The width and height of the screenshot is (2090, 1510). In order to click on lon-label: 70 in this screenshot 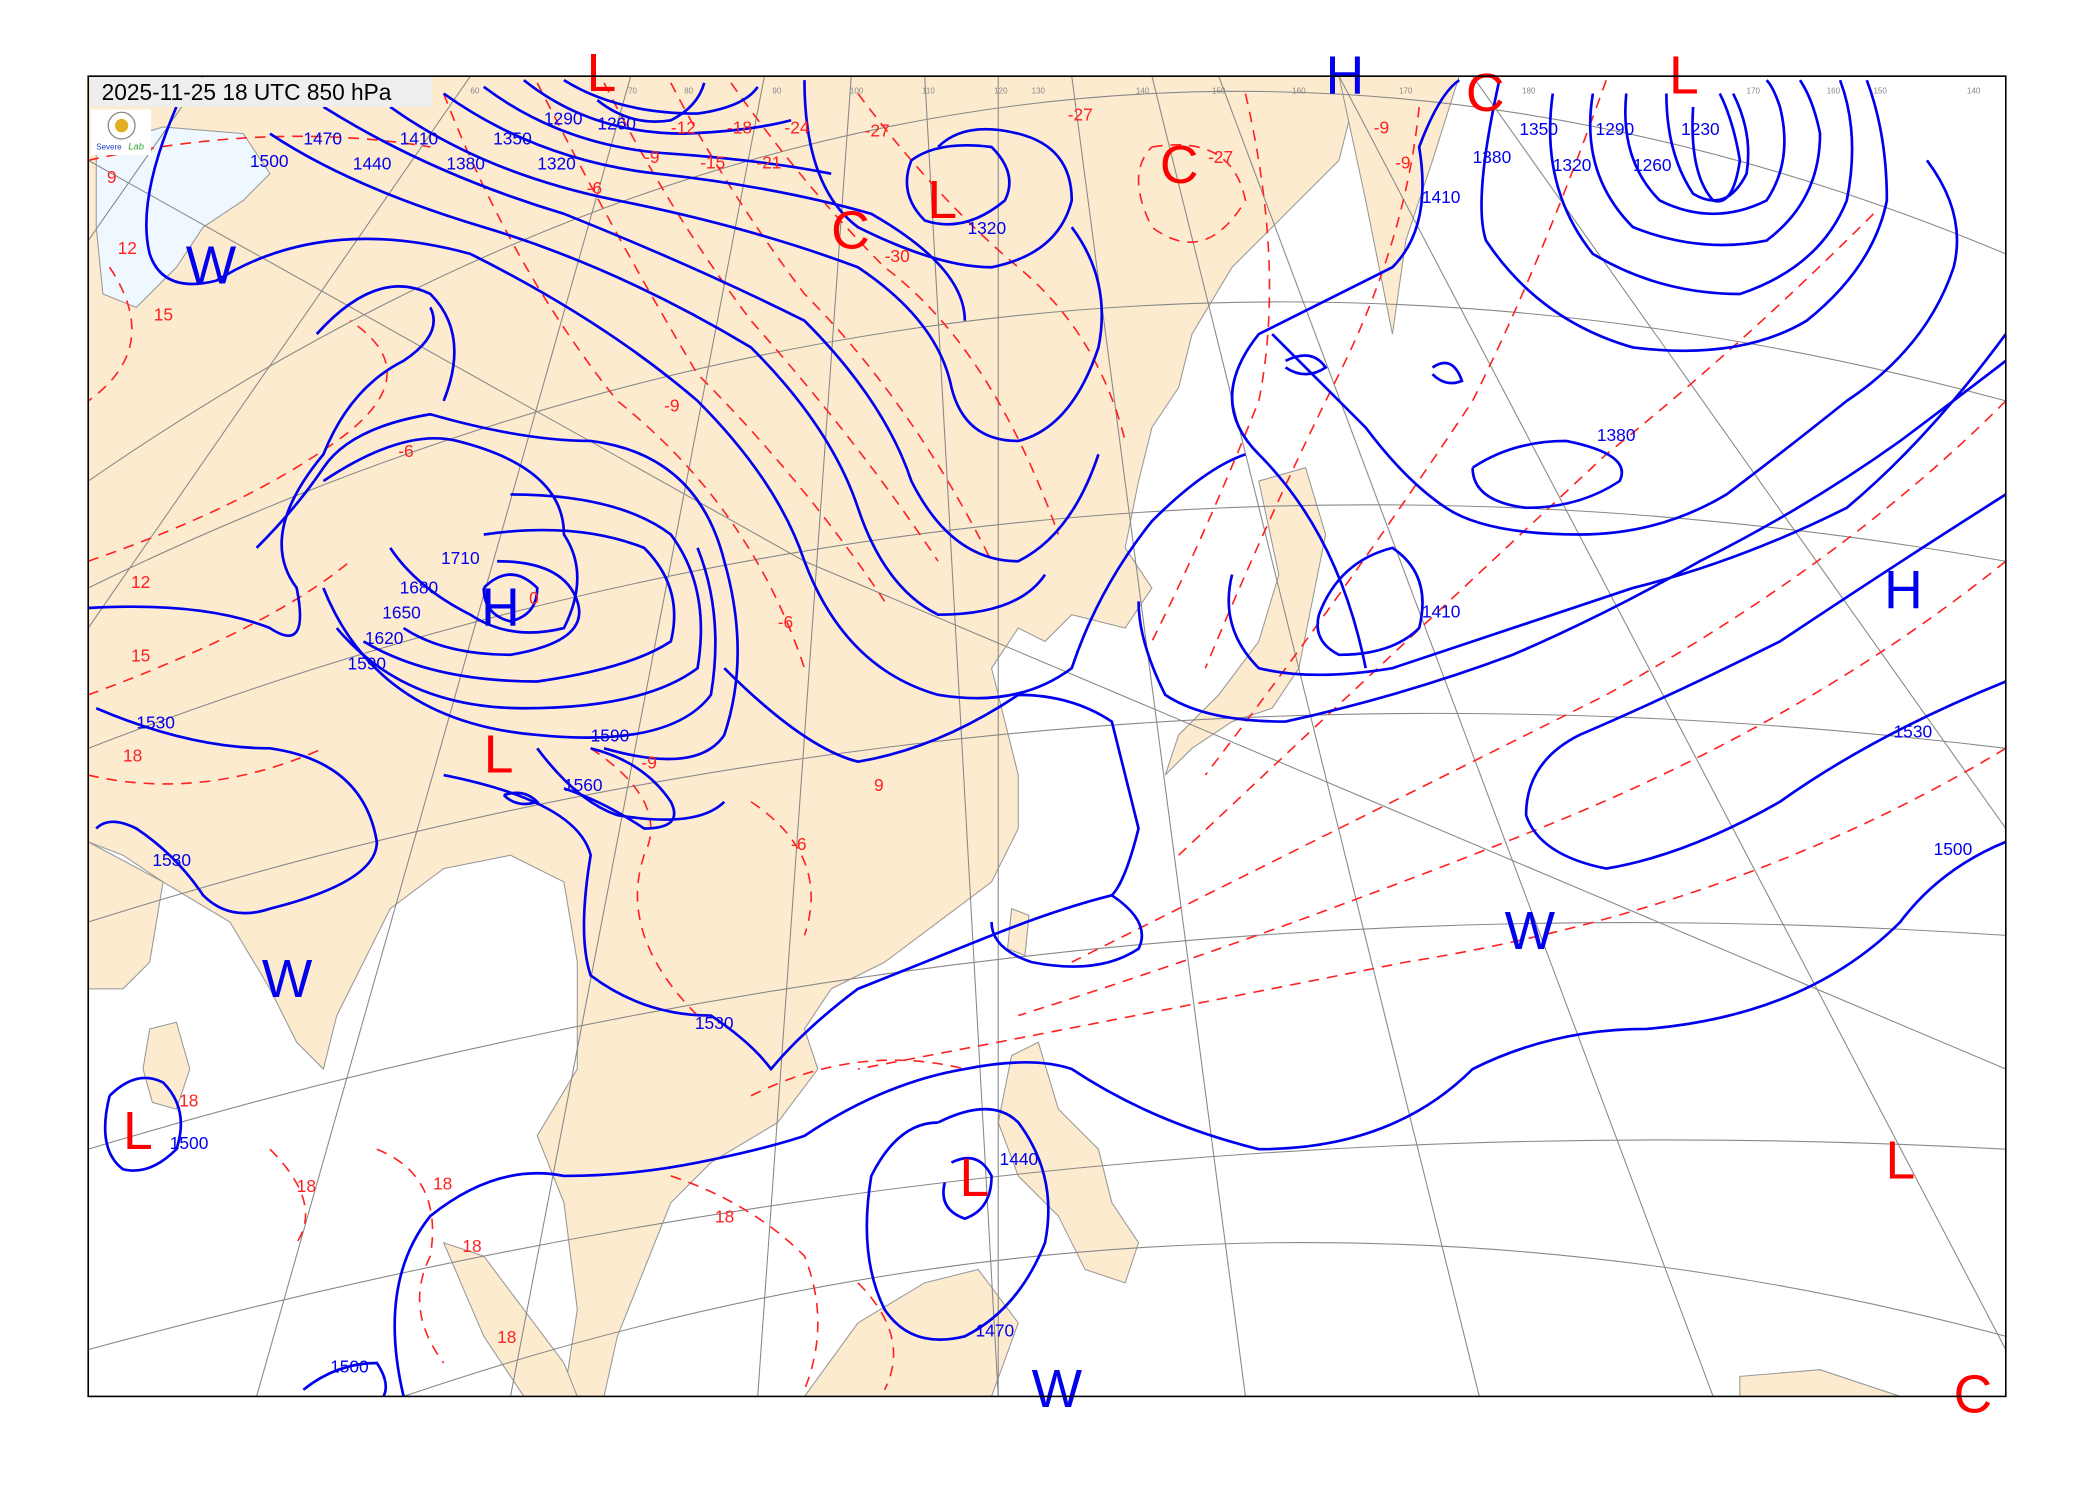, I will do `click(632, 91)`.